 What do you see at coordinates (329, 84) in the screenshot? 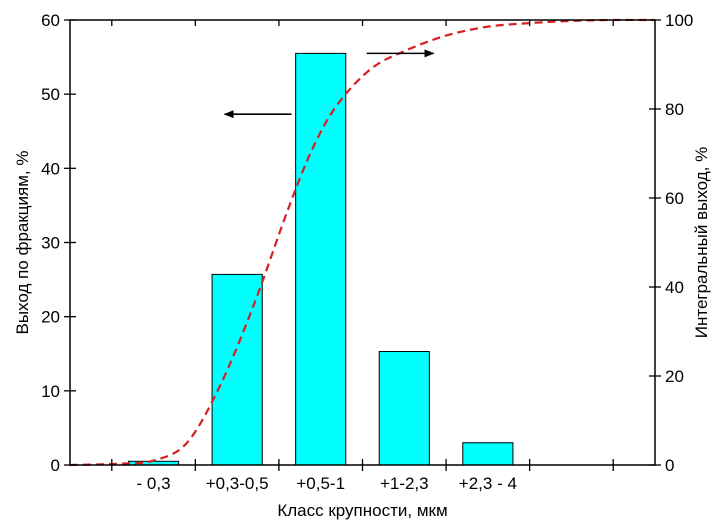
I see `arrows-layer` at bounding box center [329, 84].